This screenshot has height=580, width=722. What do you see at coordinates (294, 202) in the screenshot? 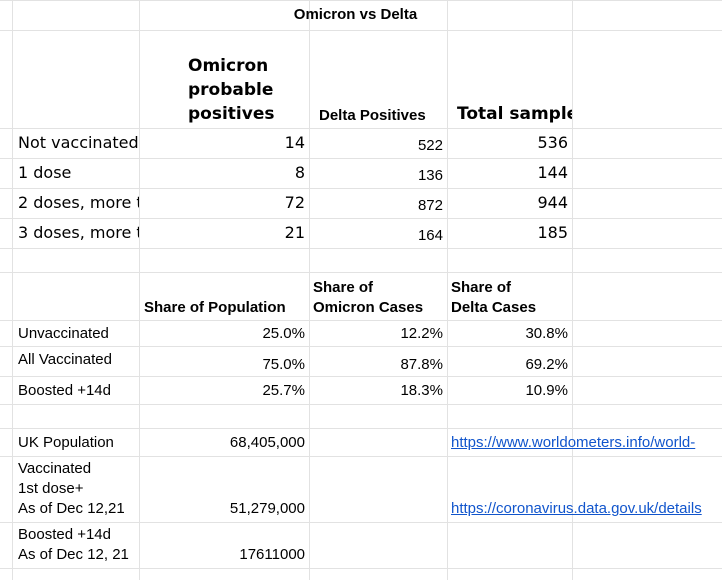
I see `omicron-2-doses: 72` at bounding box center [294, 202].